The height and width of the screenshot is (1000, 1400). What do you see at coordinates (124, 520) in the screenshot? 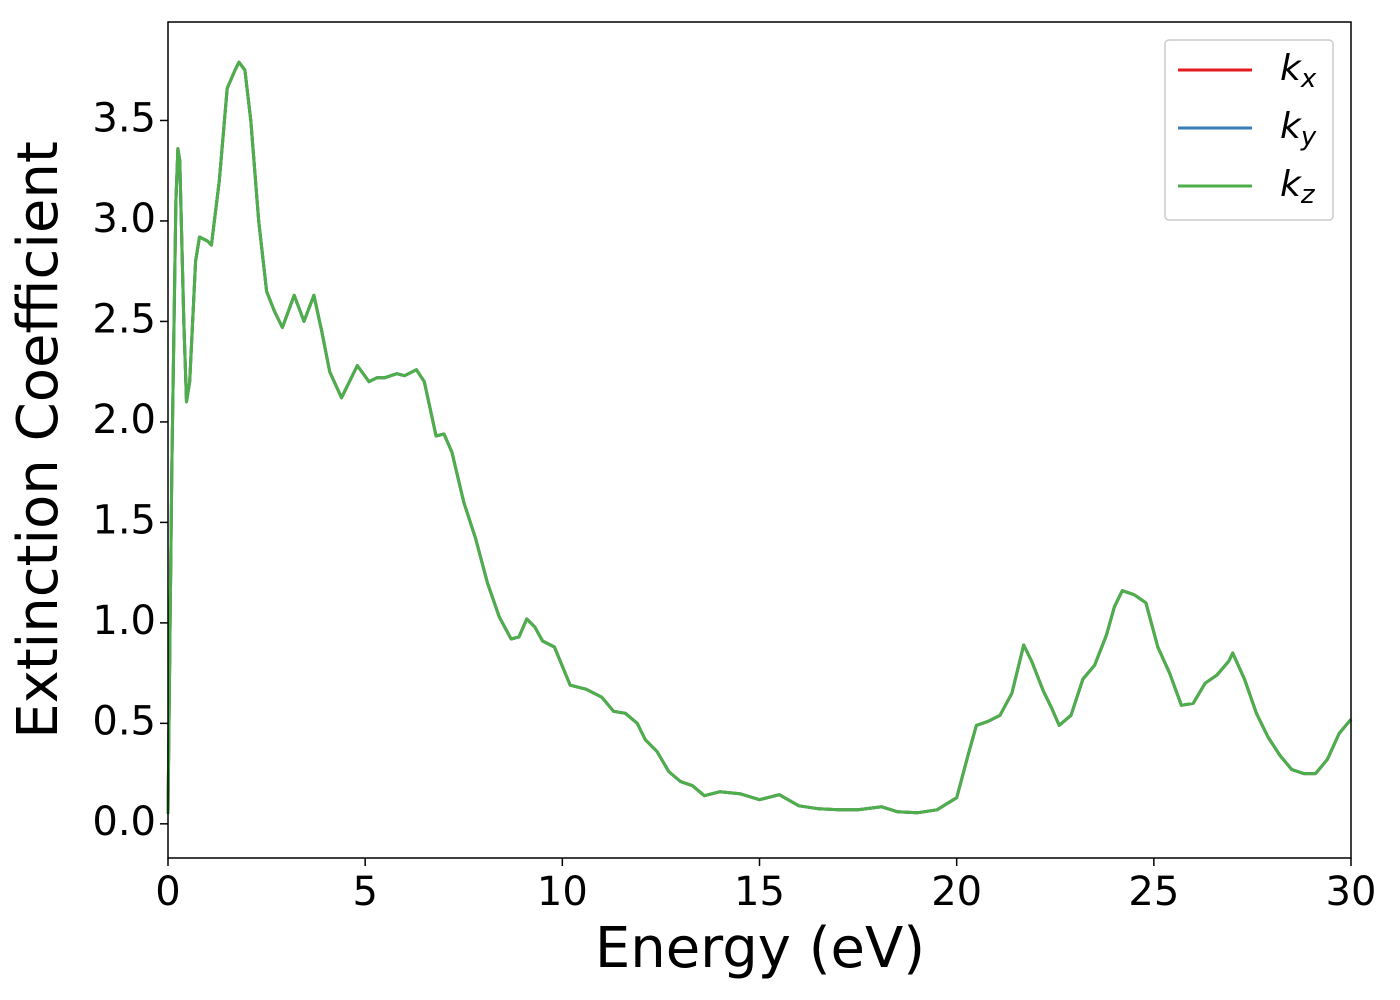
I see `y-tick-label: 1.5` at bounding box center [124, 520].